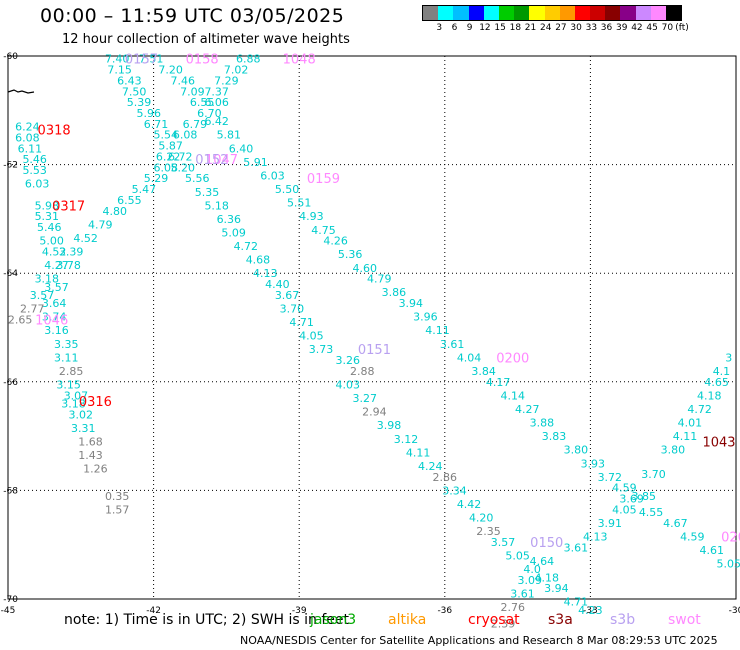  What do you see at coordinates (439, 28) in the screenshot?
I see `legend-label: 3` at bounding box center [439, 28].